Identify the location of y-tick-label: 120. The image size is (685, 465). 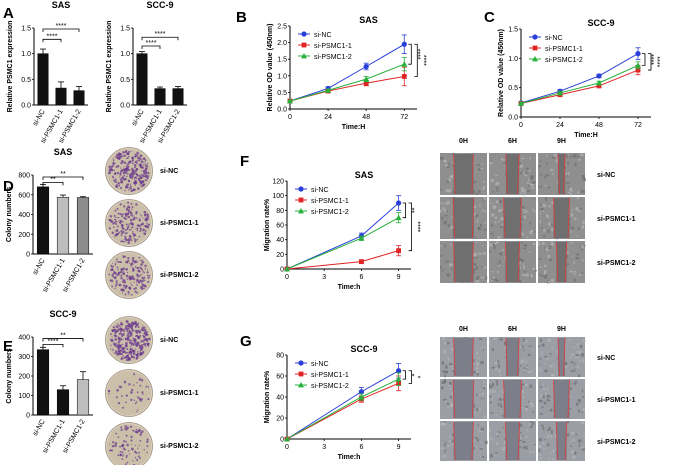
(278, 182).